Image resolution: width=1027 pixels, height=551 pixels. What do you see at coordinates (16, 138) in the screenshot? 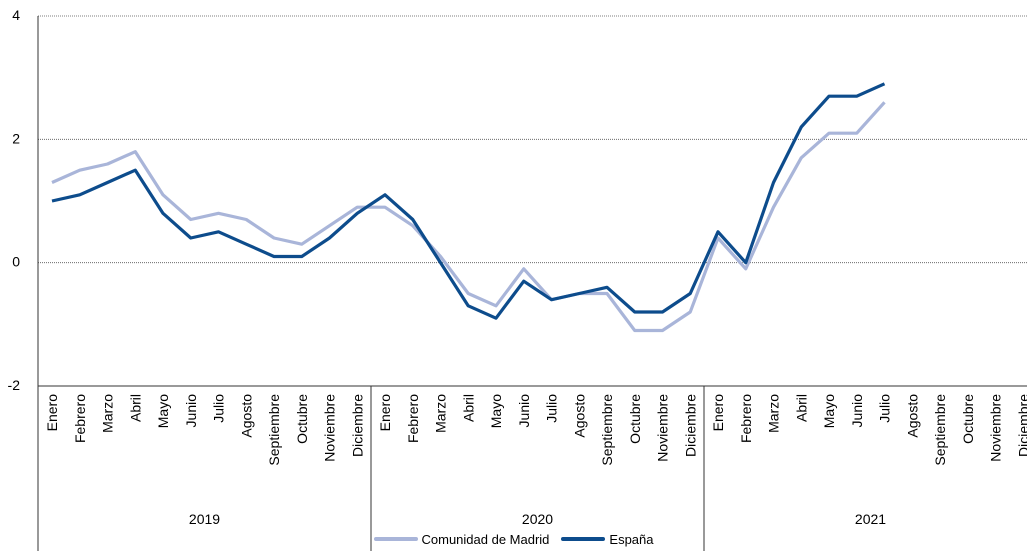
I see `y-tick-label: 2` at bounding box center [16, 138].